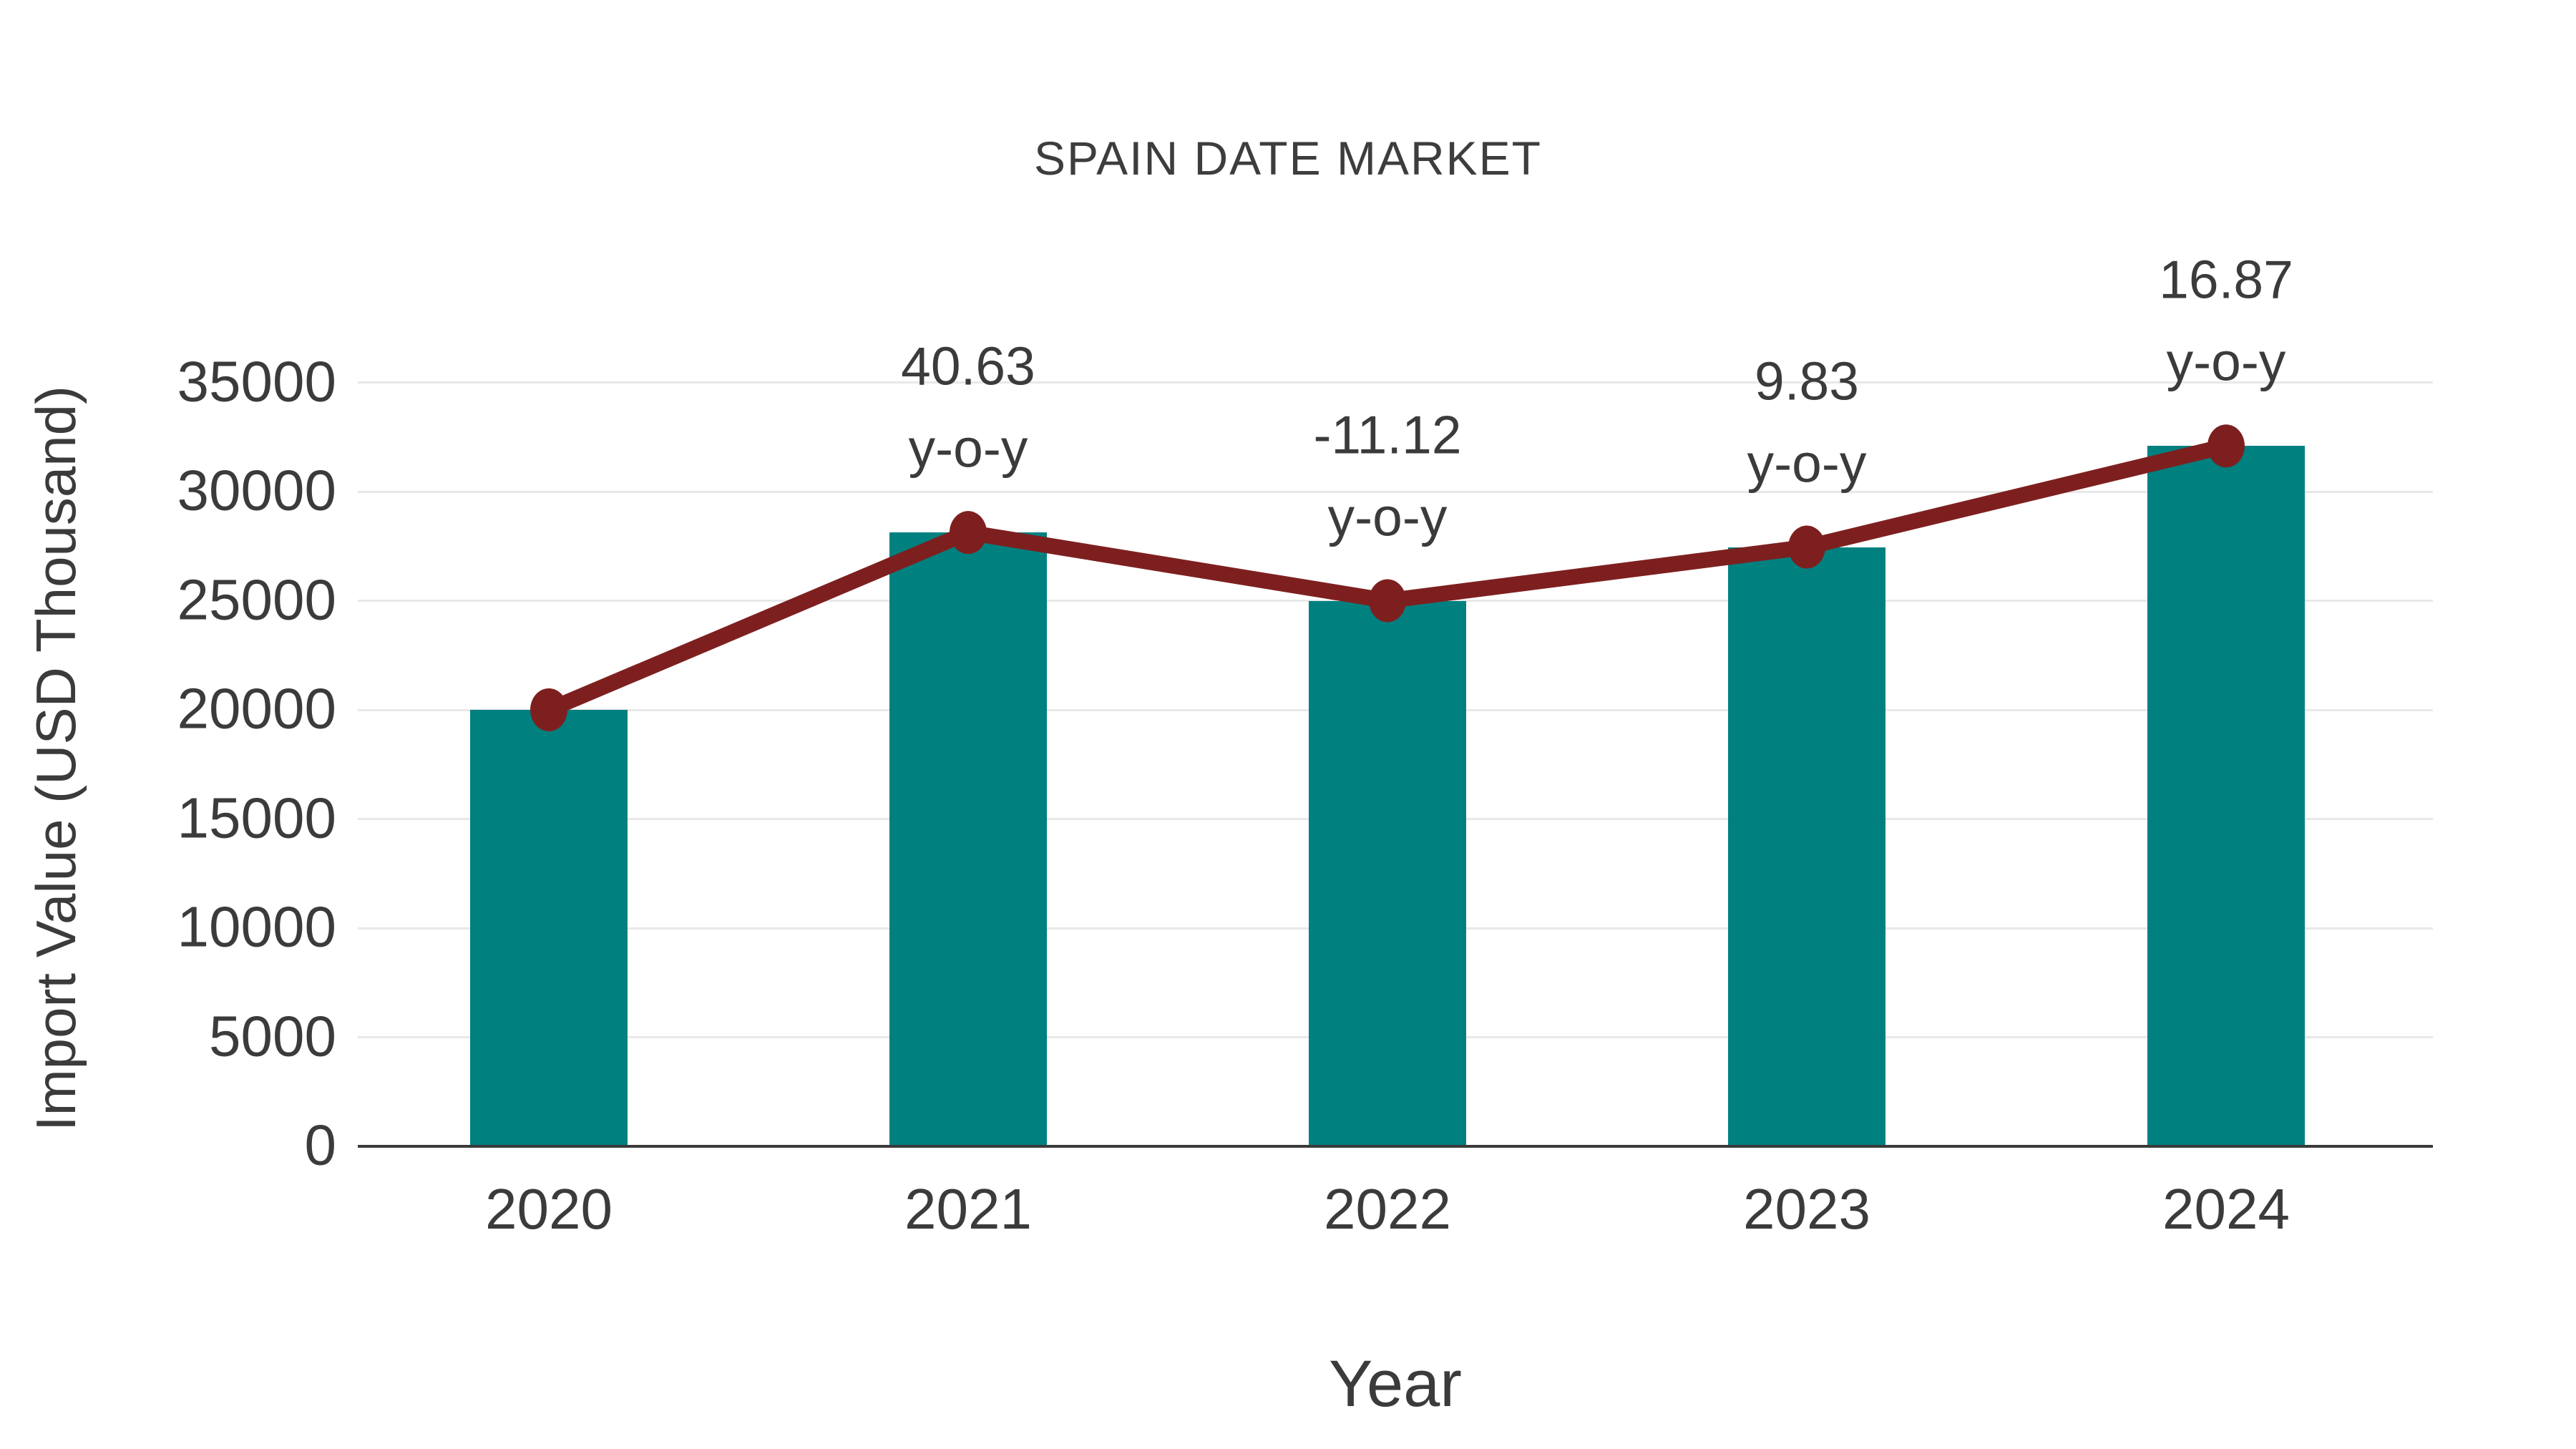  What do you see at coordinates (256, 599) in the screenshot?
I see `y-tick-label-25000: 25000` at bounding box center [256, 599].